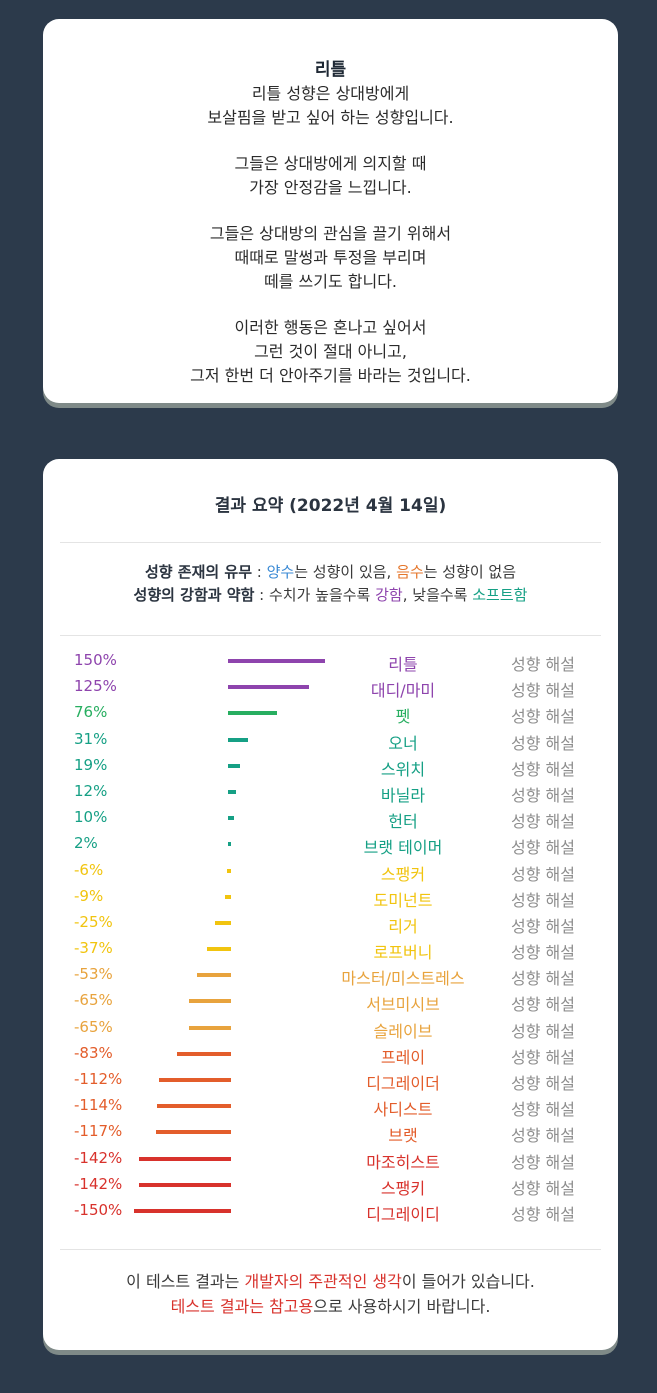 Image resolution: width=657 pixels, height=1393 pixels. I want to click on result-percent: -150%, so click(98, 1209).